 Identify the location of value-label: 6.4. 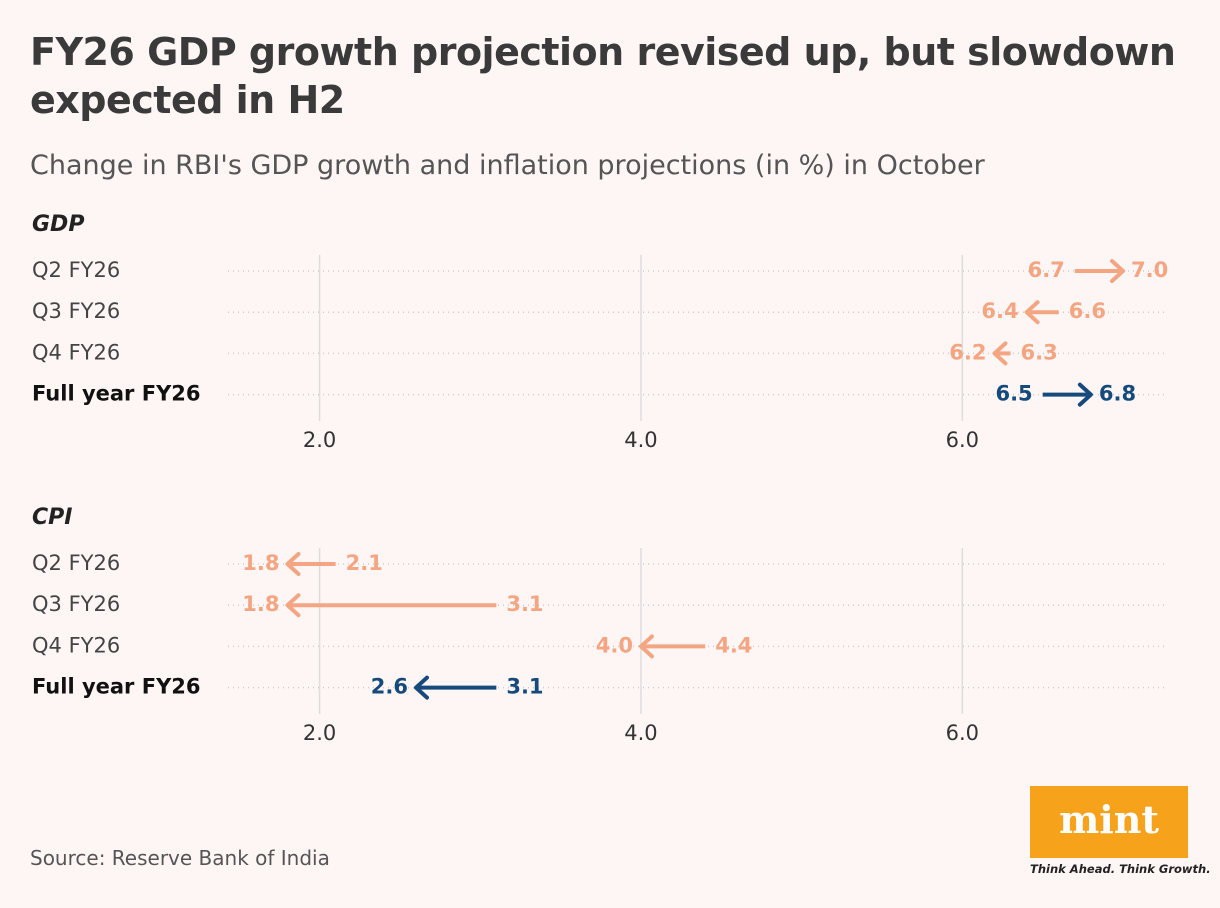
(999, 311).